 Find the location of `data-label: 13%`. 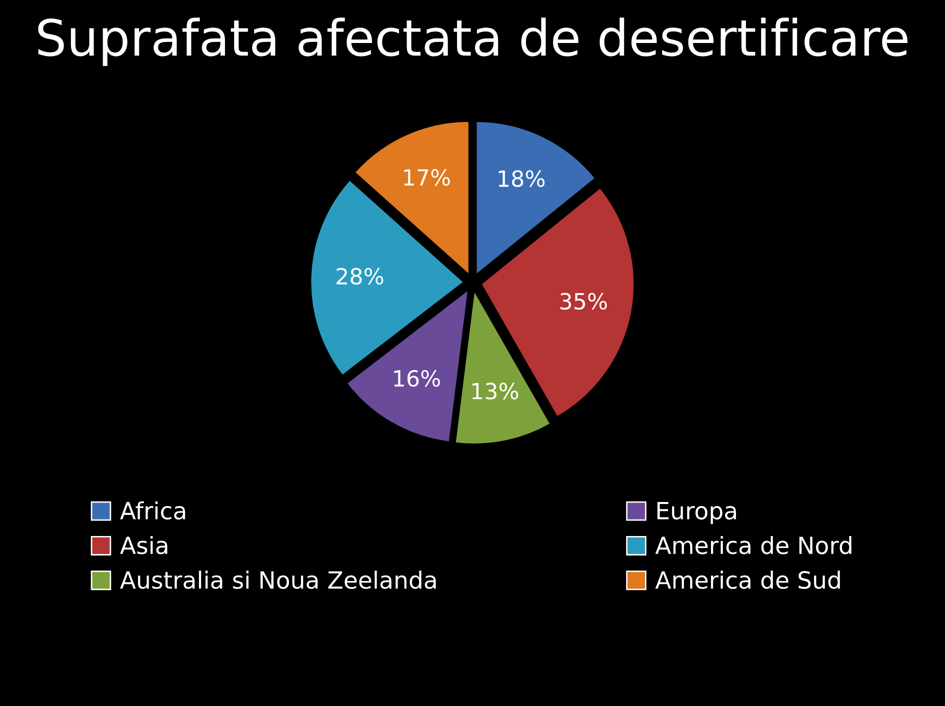

data-label: 13% is located at coordinates (495, 391).